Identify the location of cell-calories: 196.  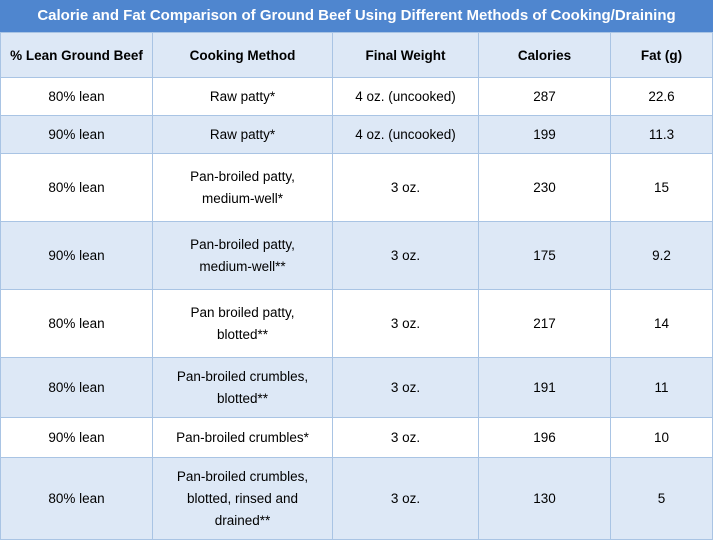
(544, 437).